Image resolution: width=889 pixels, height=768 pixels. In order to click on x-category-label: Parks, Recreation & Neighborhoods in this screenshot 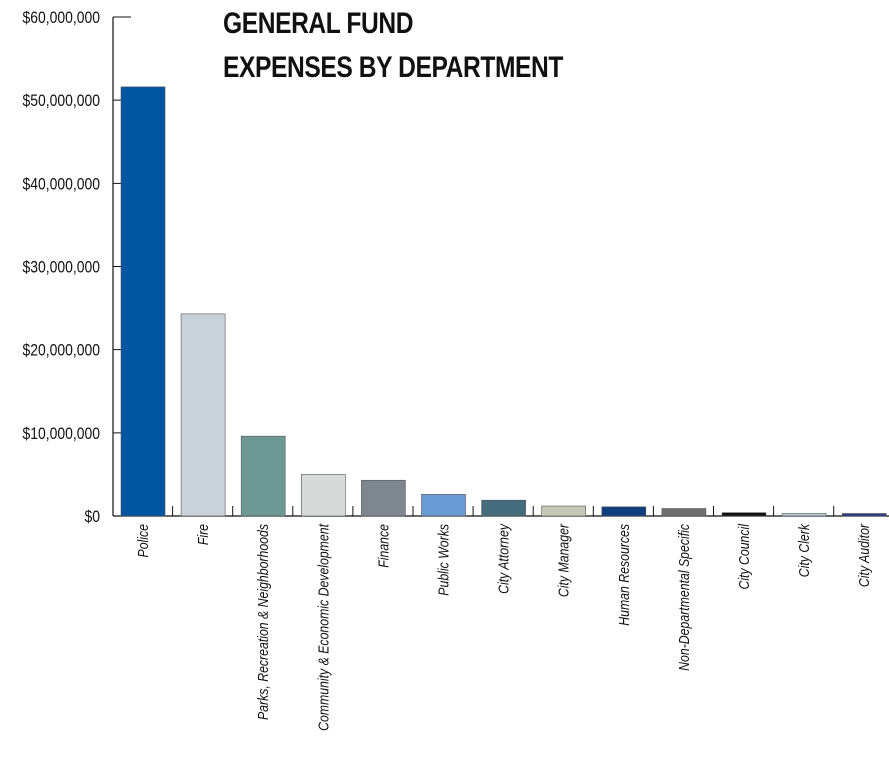, I will do `click(263, 622)`.